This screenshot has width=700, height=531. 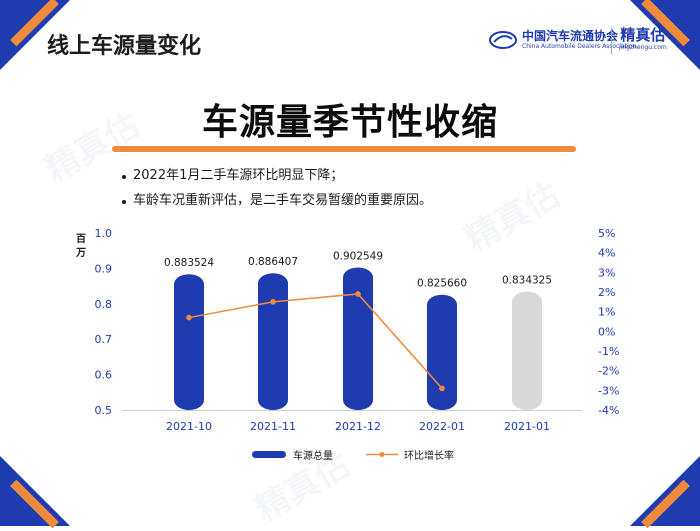 What do you see at coordinates (104, 410) in the screenshot?
I see `y-left-tick-label: 0.5` at bounding box center [104, 410].